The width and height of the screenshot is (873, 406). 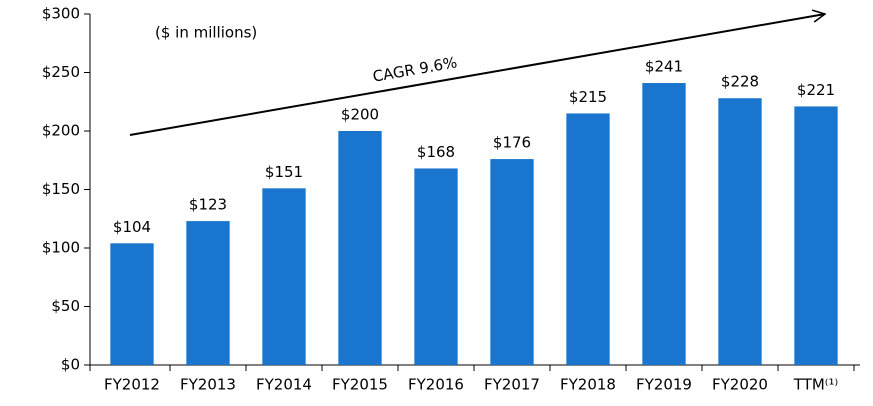 What do you see at coordinates (360, 385) in the screenshot?
I see `x-tick-label: FY2015` at bounding box center [360, 385].